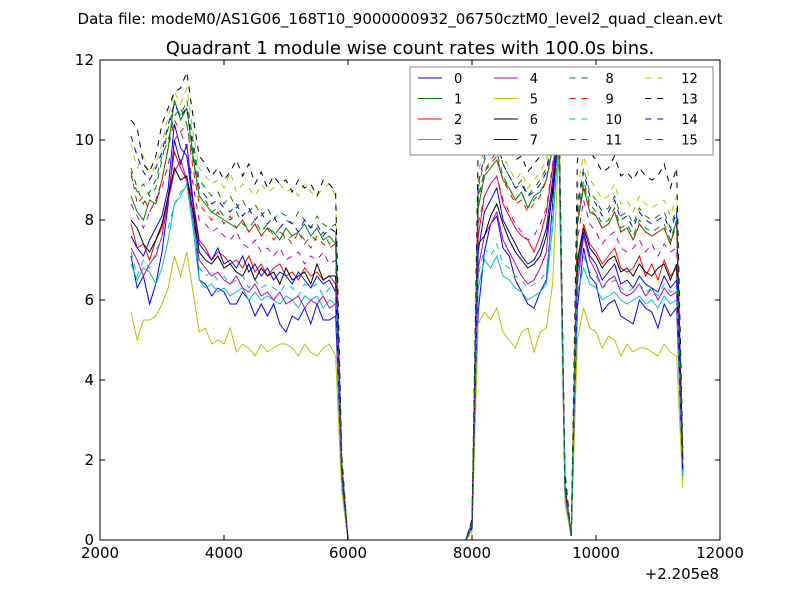 The width and height of the screenshot is (800, 600). What do you see at coordinates (720, 553) in the screenshot?
I see `x-tick-label: 12000` at bounding box center [720, 553].